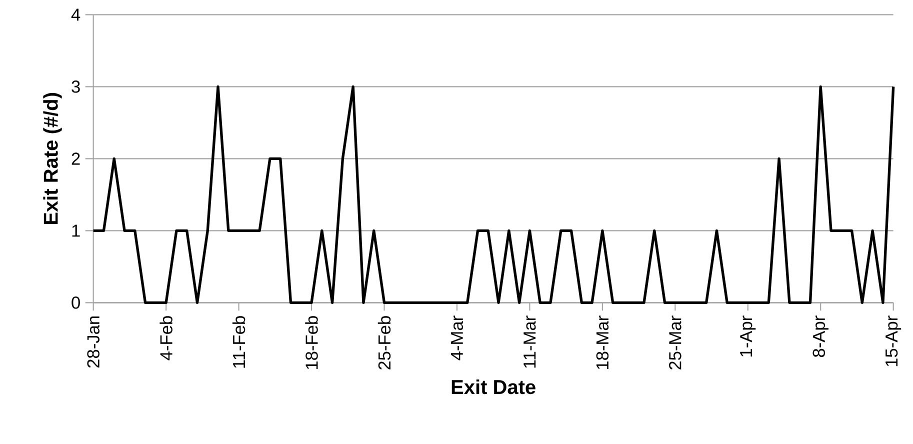 The height and width of the screenshot is (444, 913). What do you see at coordinates (820, 337) in the screenshot?
I see `x-tick-label: 8-Apr` at bounding box center [820, 337].